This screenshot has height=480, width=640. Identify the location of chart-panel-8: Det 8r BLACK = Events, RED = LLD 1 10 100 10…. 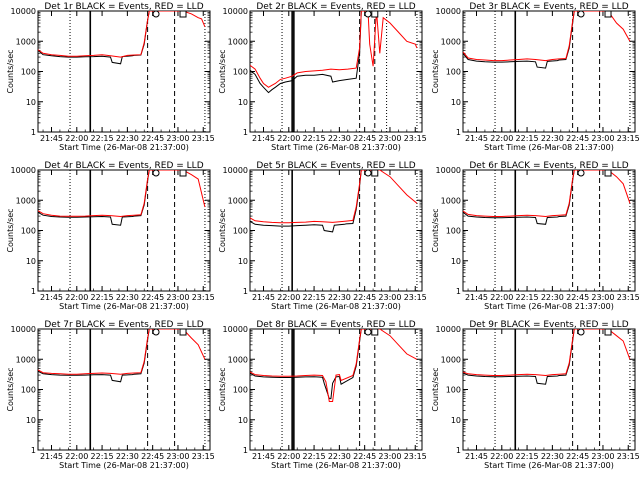
(322, 395).